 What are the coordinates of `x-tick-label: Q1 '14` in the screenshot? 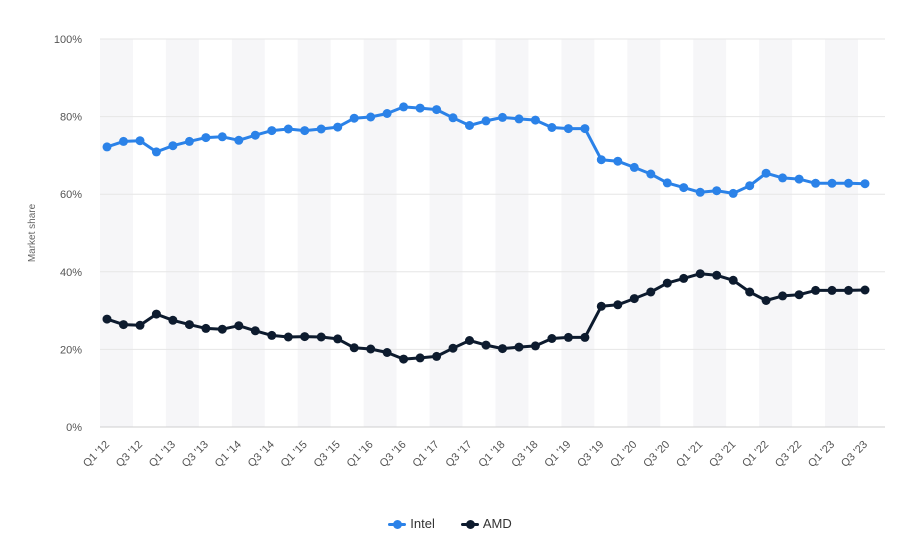 It's located at (228, 454).